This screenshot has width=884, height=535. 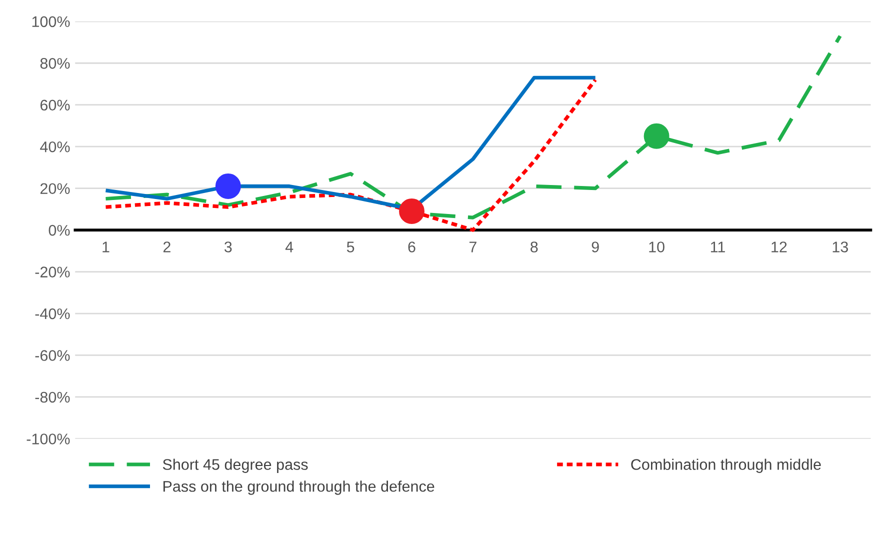 What do you see at coordinates (55, 188) in the screenshot?
I see `y-tick-label: 20%` at bounding box center [55, 188].